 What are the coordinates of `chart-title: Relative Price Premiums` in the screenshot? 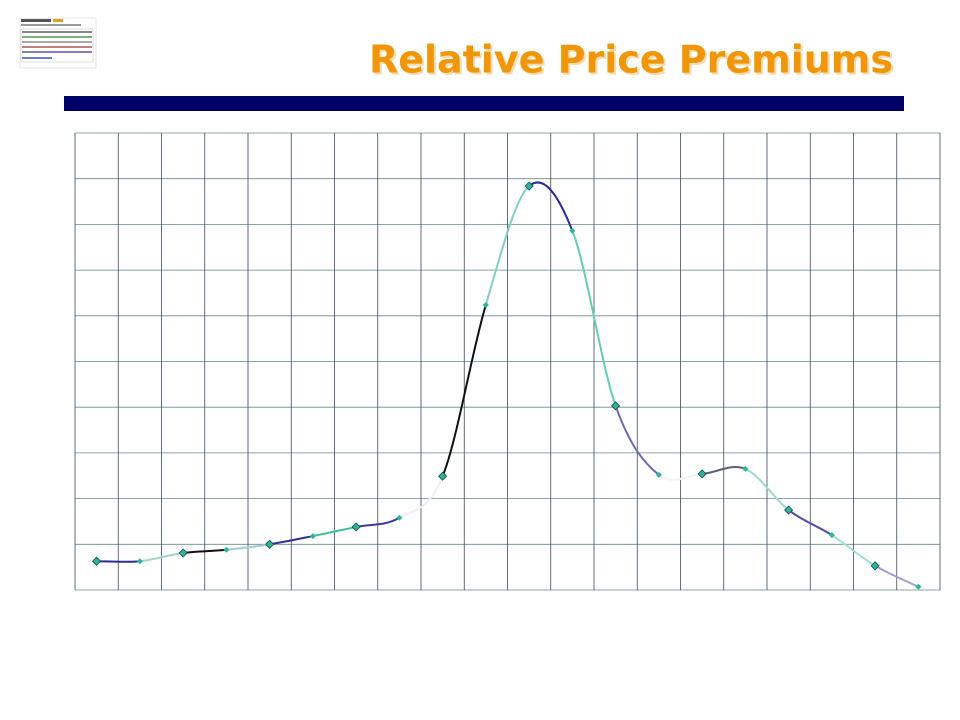 It's located at (631, 60).